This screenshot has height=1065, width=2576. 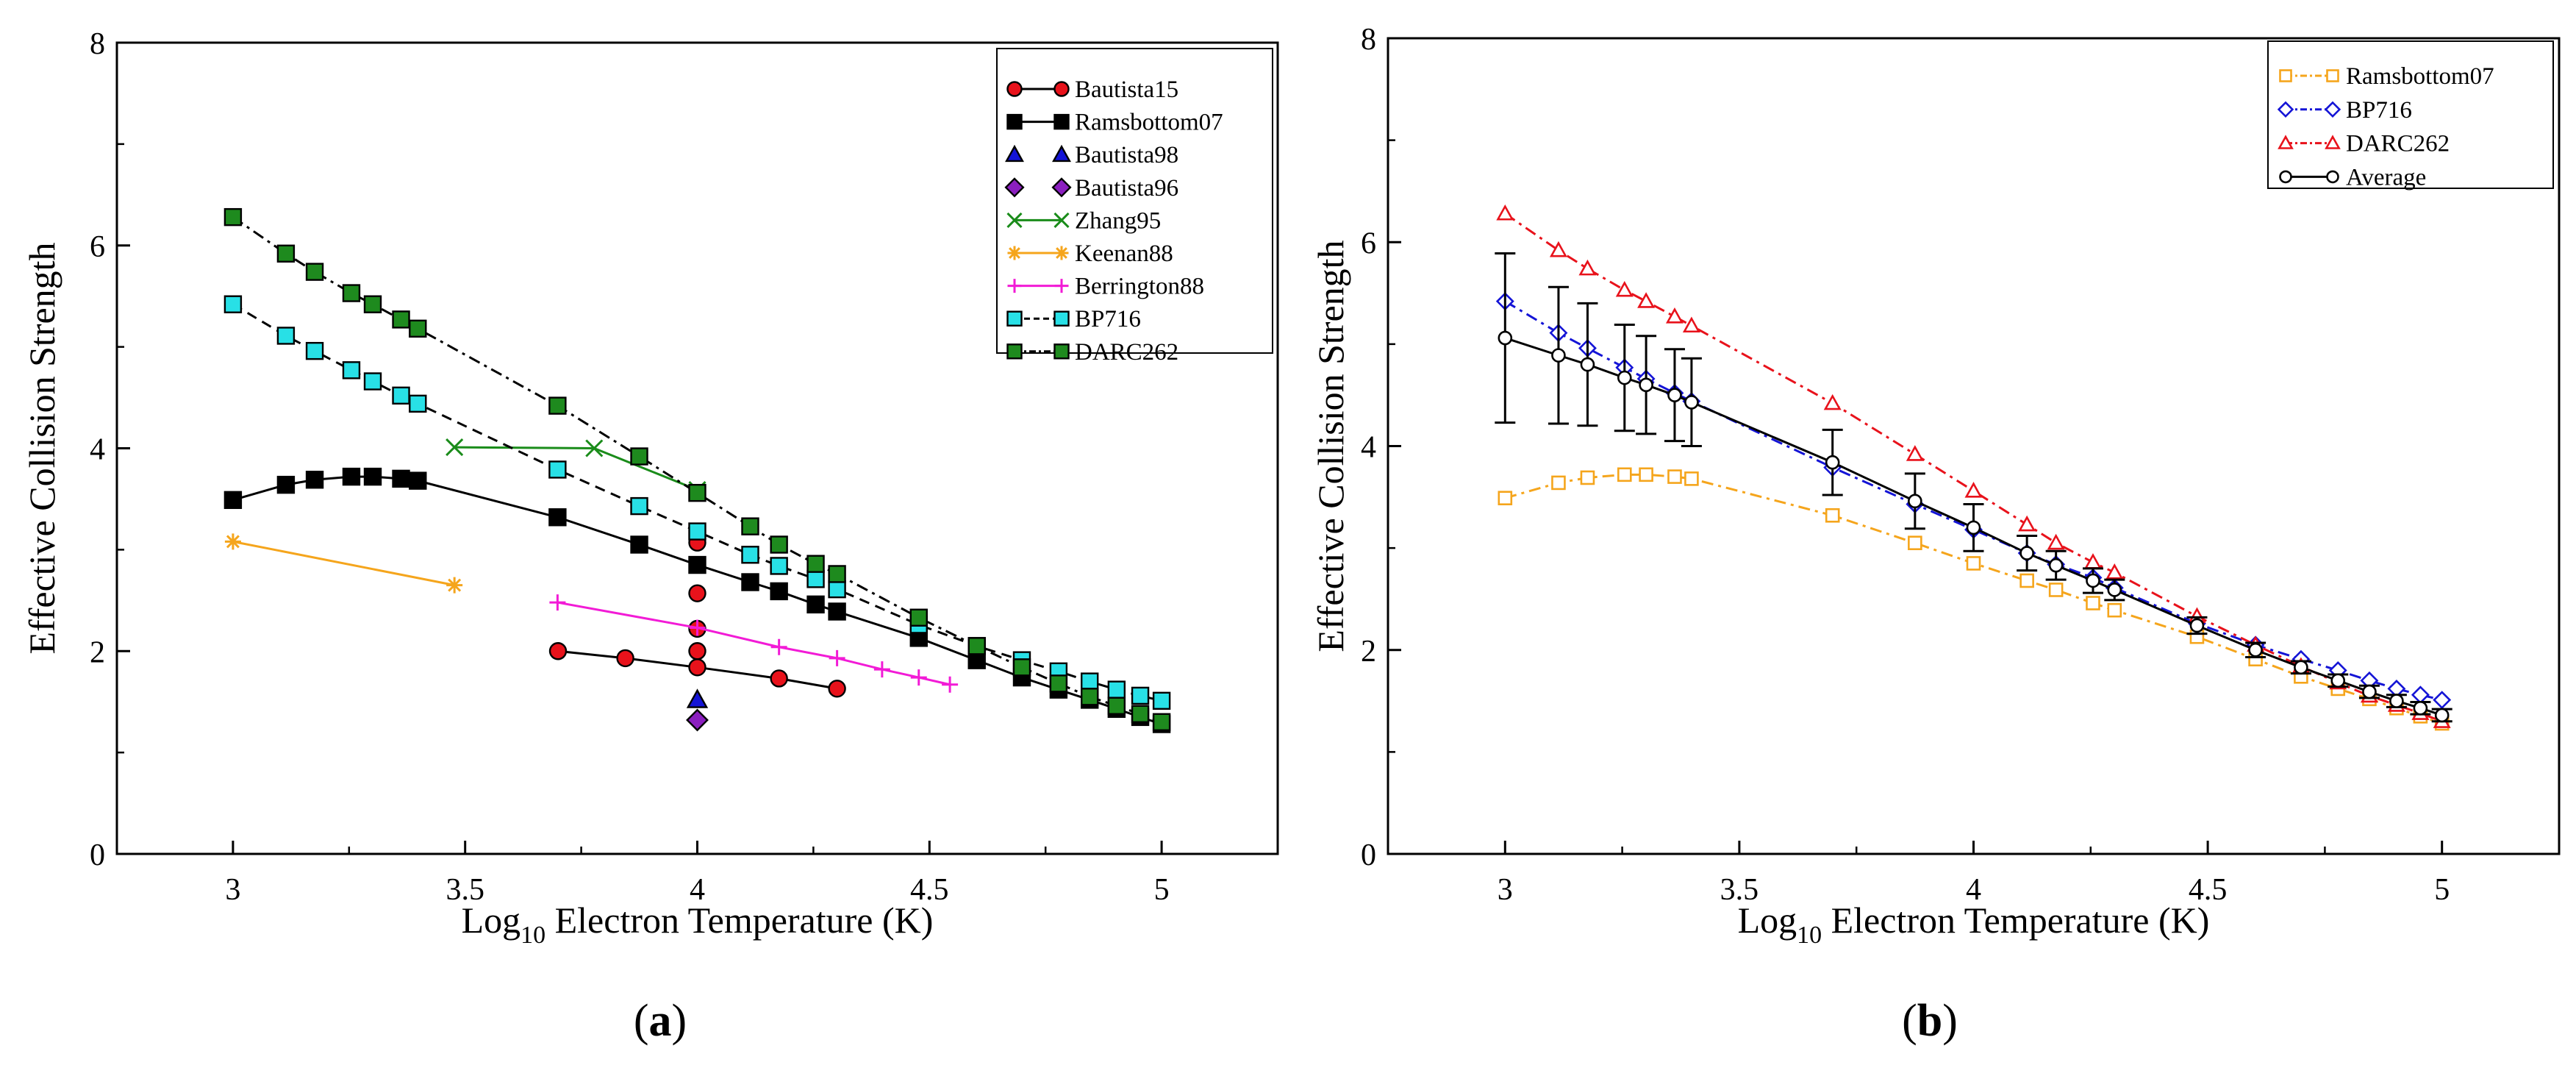 I want to click on x-tick-label: 5, so click(x=2442, y=890).